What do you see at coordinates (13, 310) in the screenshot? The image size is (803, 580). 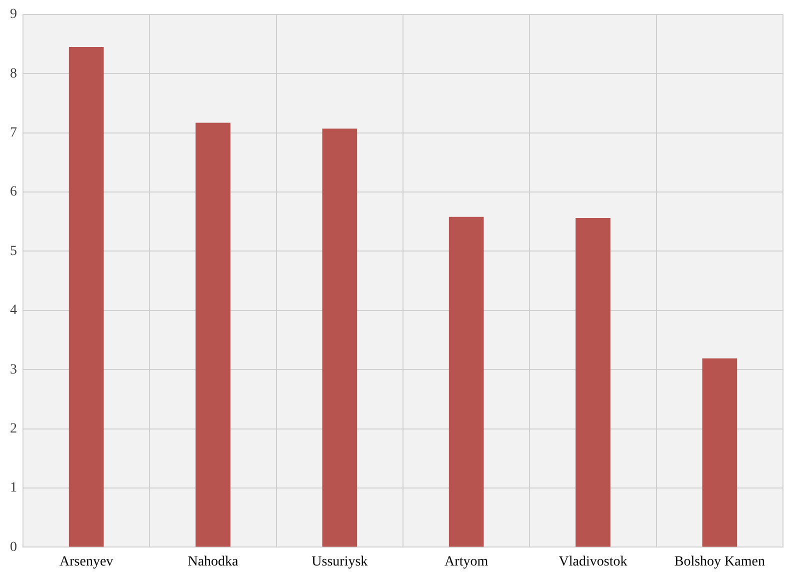 I see `y-tick-label: 4` at bounding box center [13, 310].